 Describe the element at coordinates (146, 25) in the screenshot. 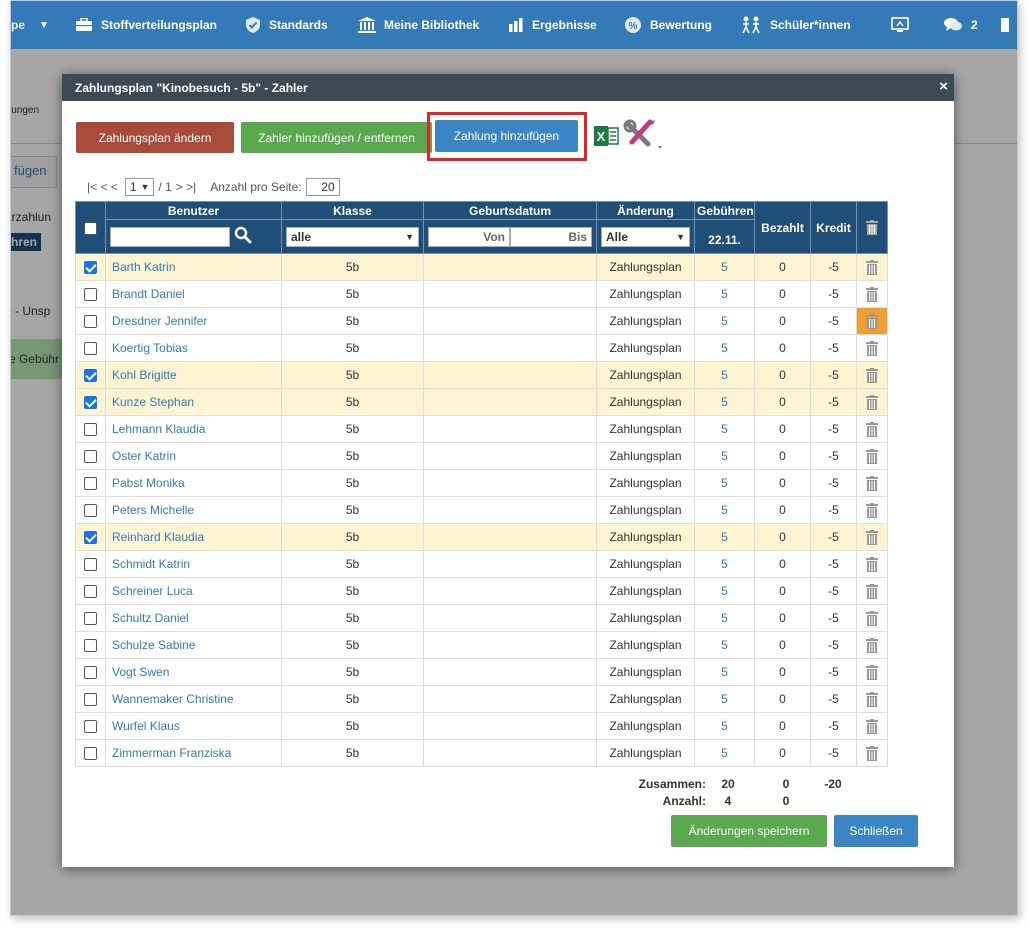

I see `nav-stoffverteilungsplan: Stoffverteilungsplan` at that location.